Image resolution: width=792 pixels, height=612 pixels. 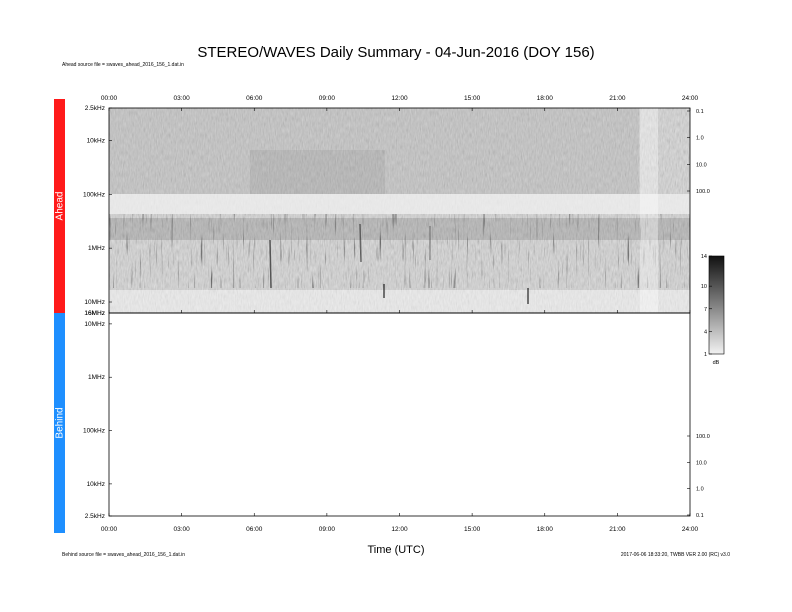 I want to click on x-tick-label-top: 06:00, so click(x=254, y=98).